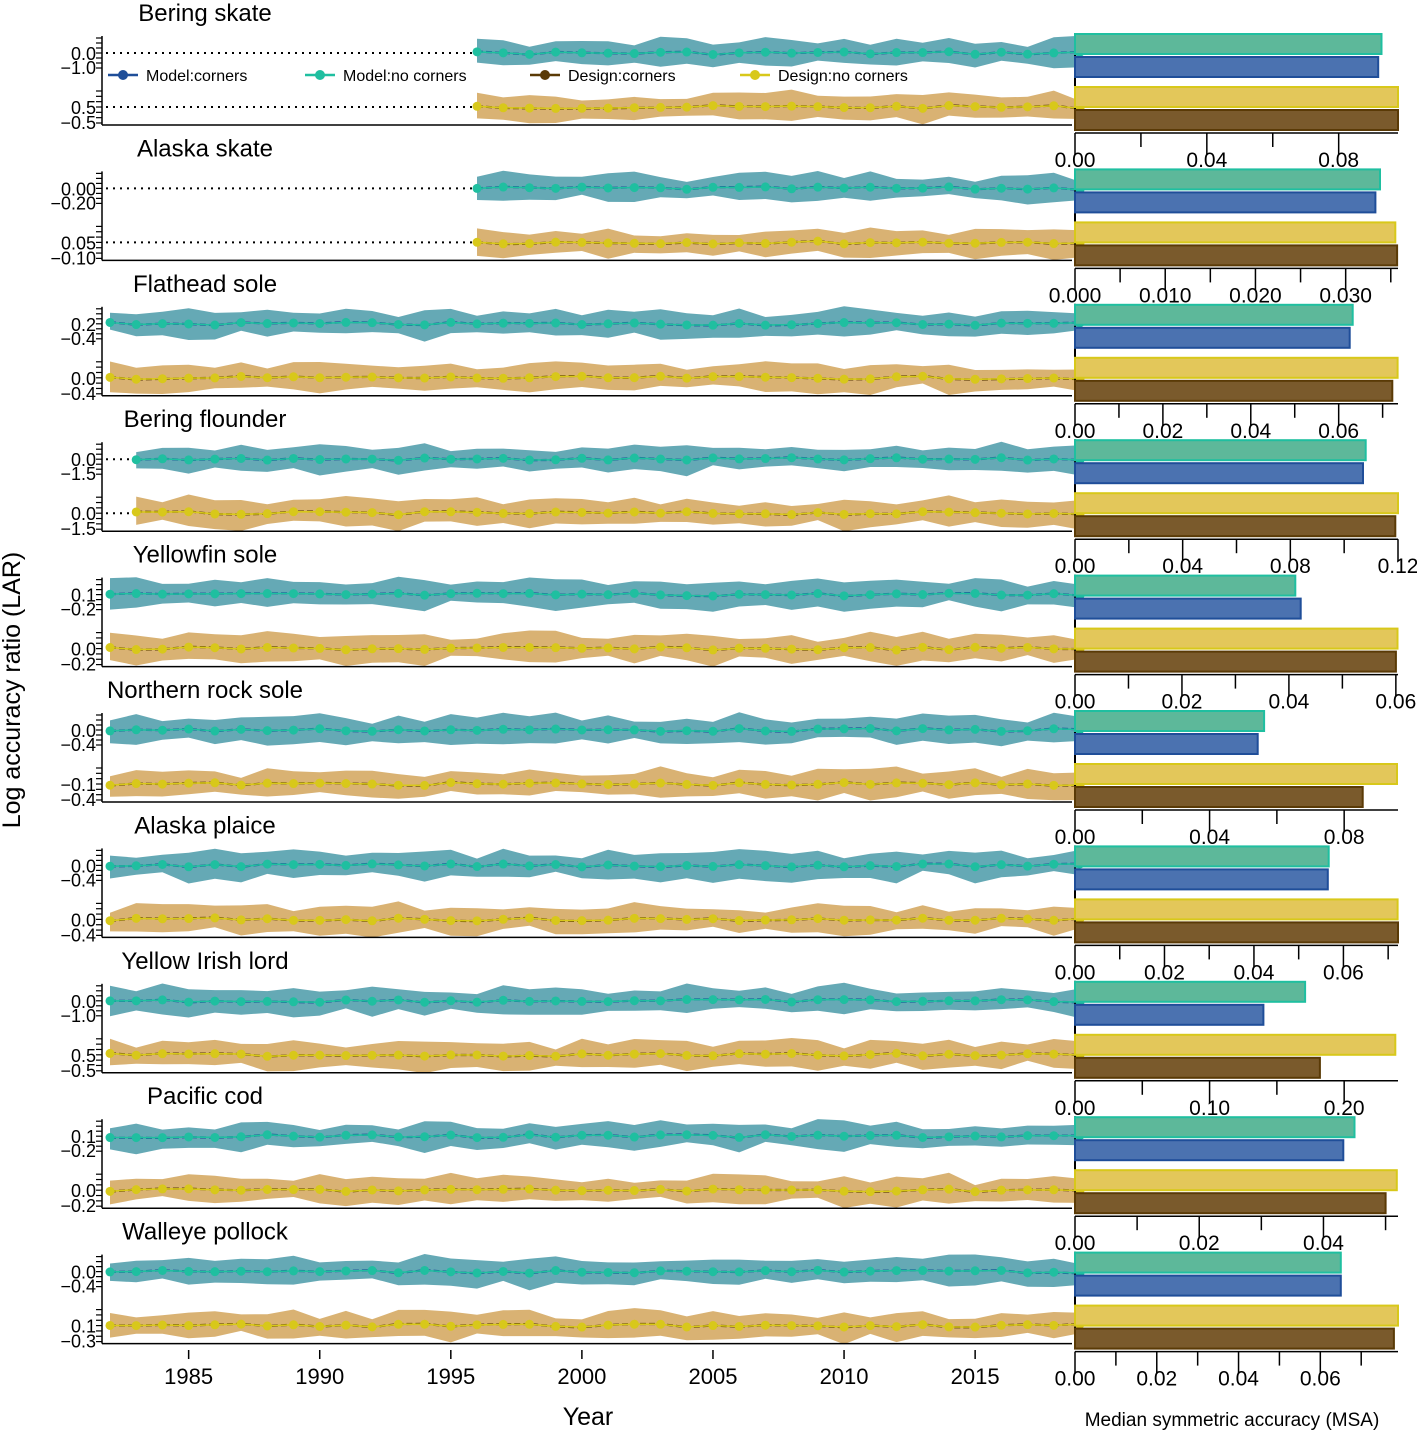  Describe the element at coordinates (1208, 1285) in the screenshot. I see `msa-bar-model-corners` at that location.